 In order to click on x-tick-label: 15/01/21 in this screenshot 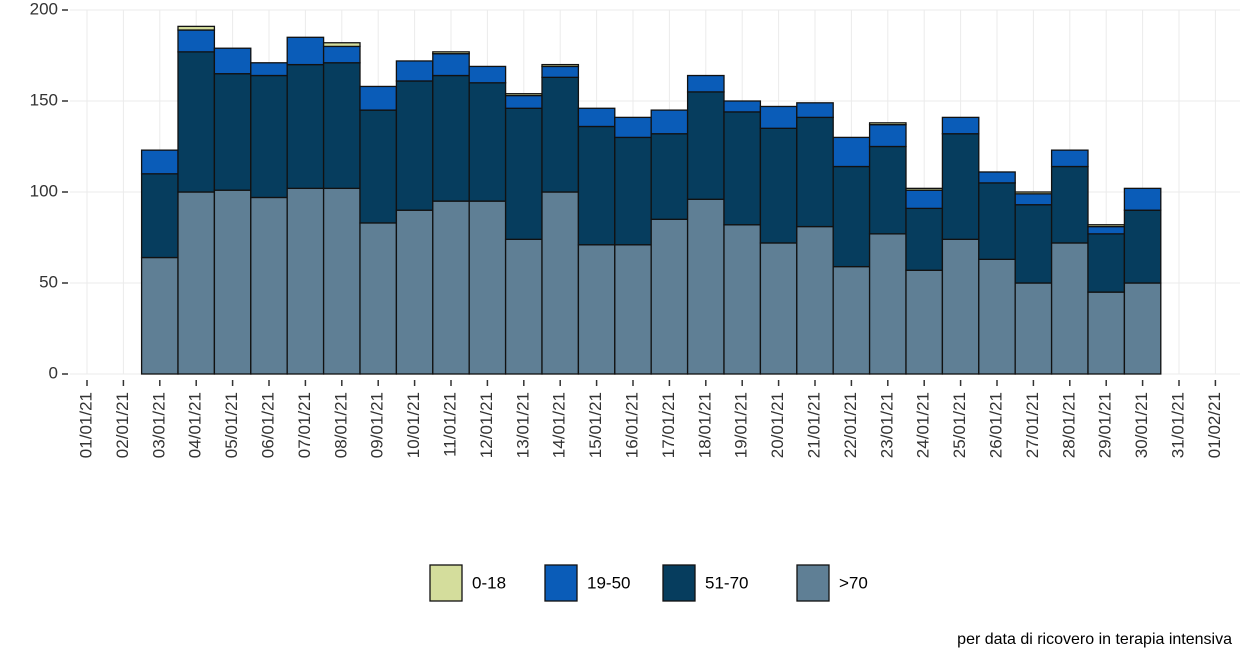, I will do `click(595, 425)`.